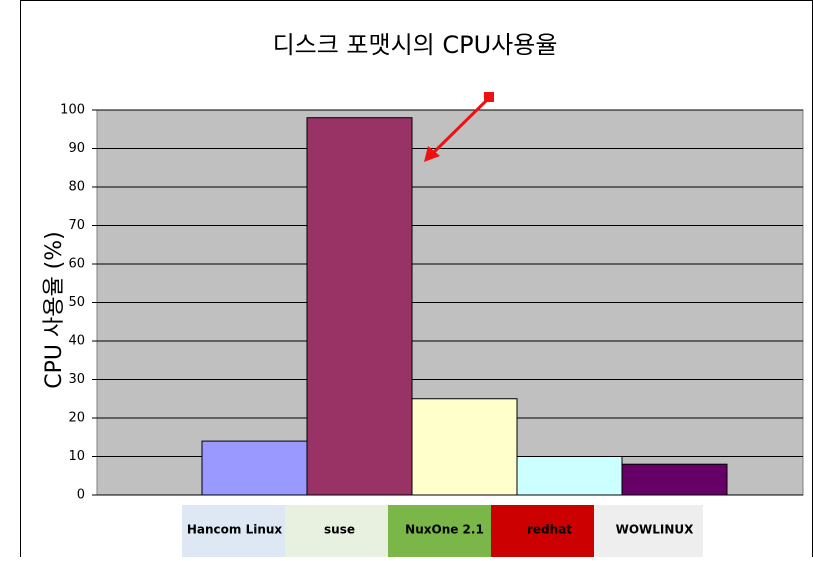 The width and height of the screenshot is (813, 561). I want to click on arrow-head, so click(432, 154).